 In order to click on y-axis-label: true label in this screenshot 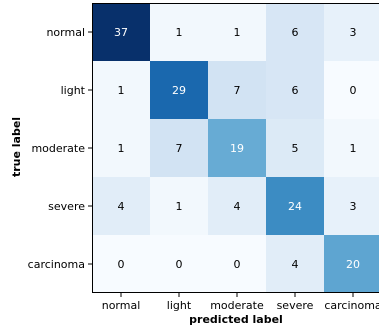, I will do `click(16, 147)`.